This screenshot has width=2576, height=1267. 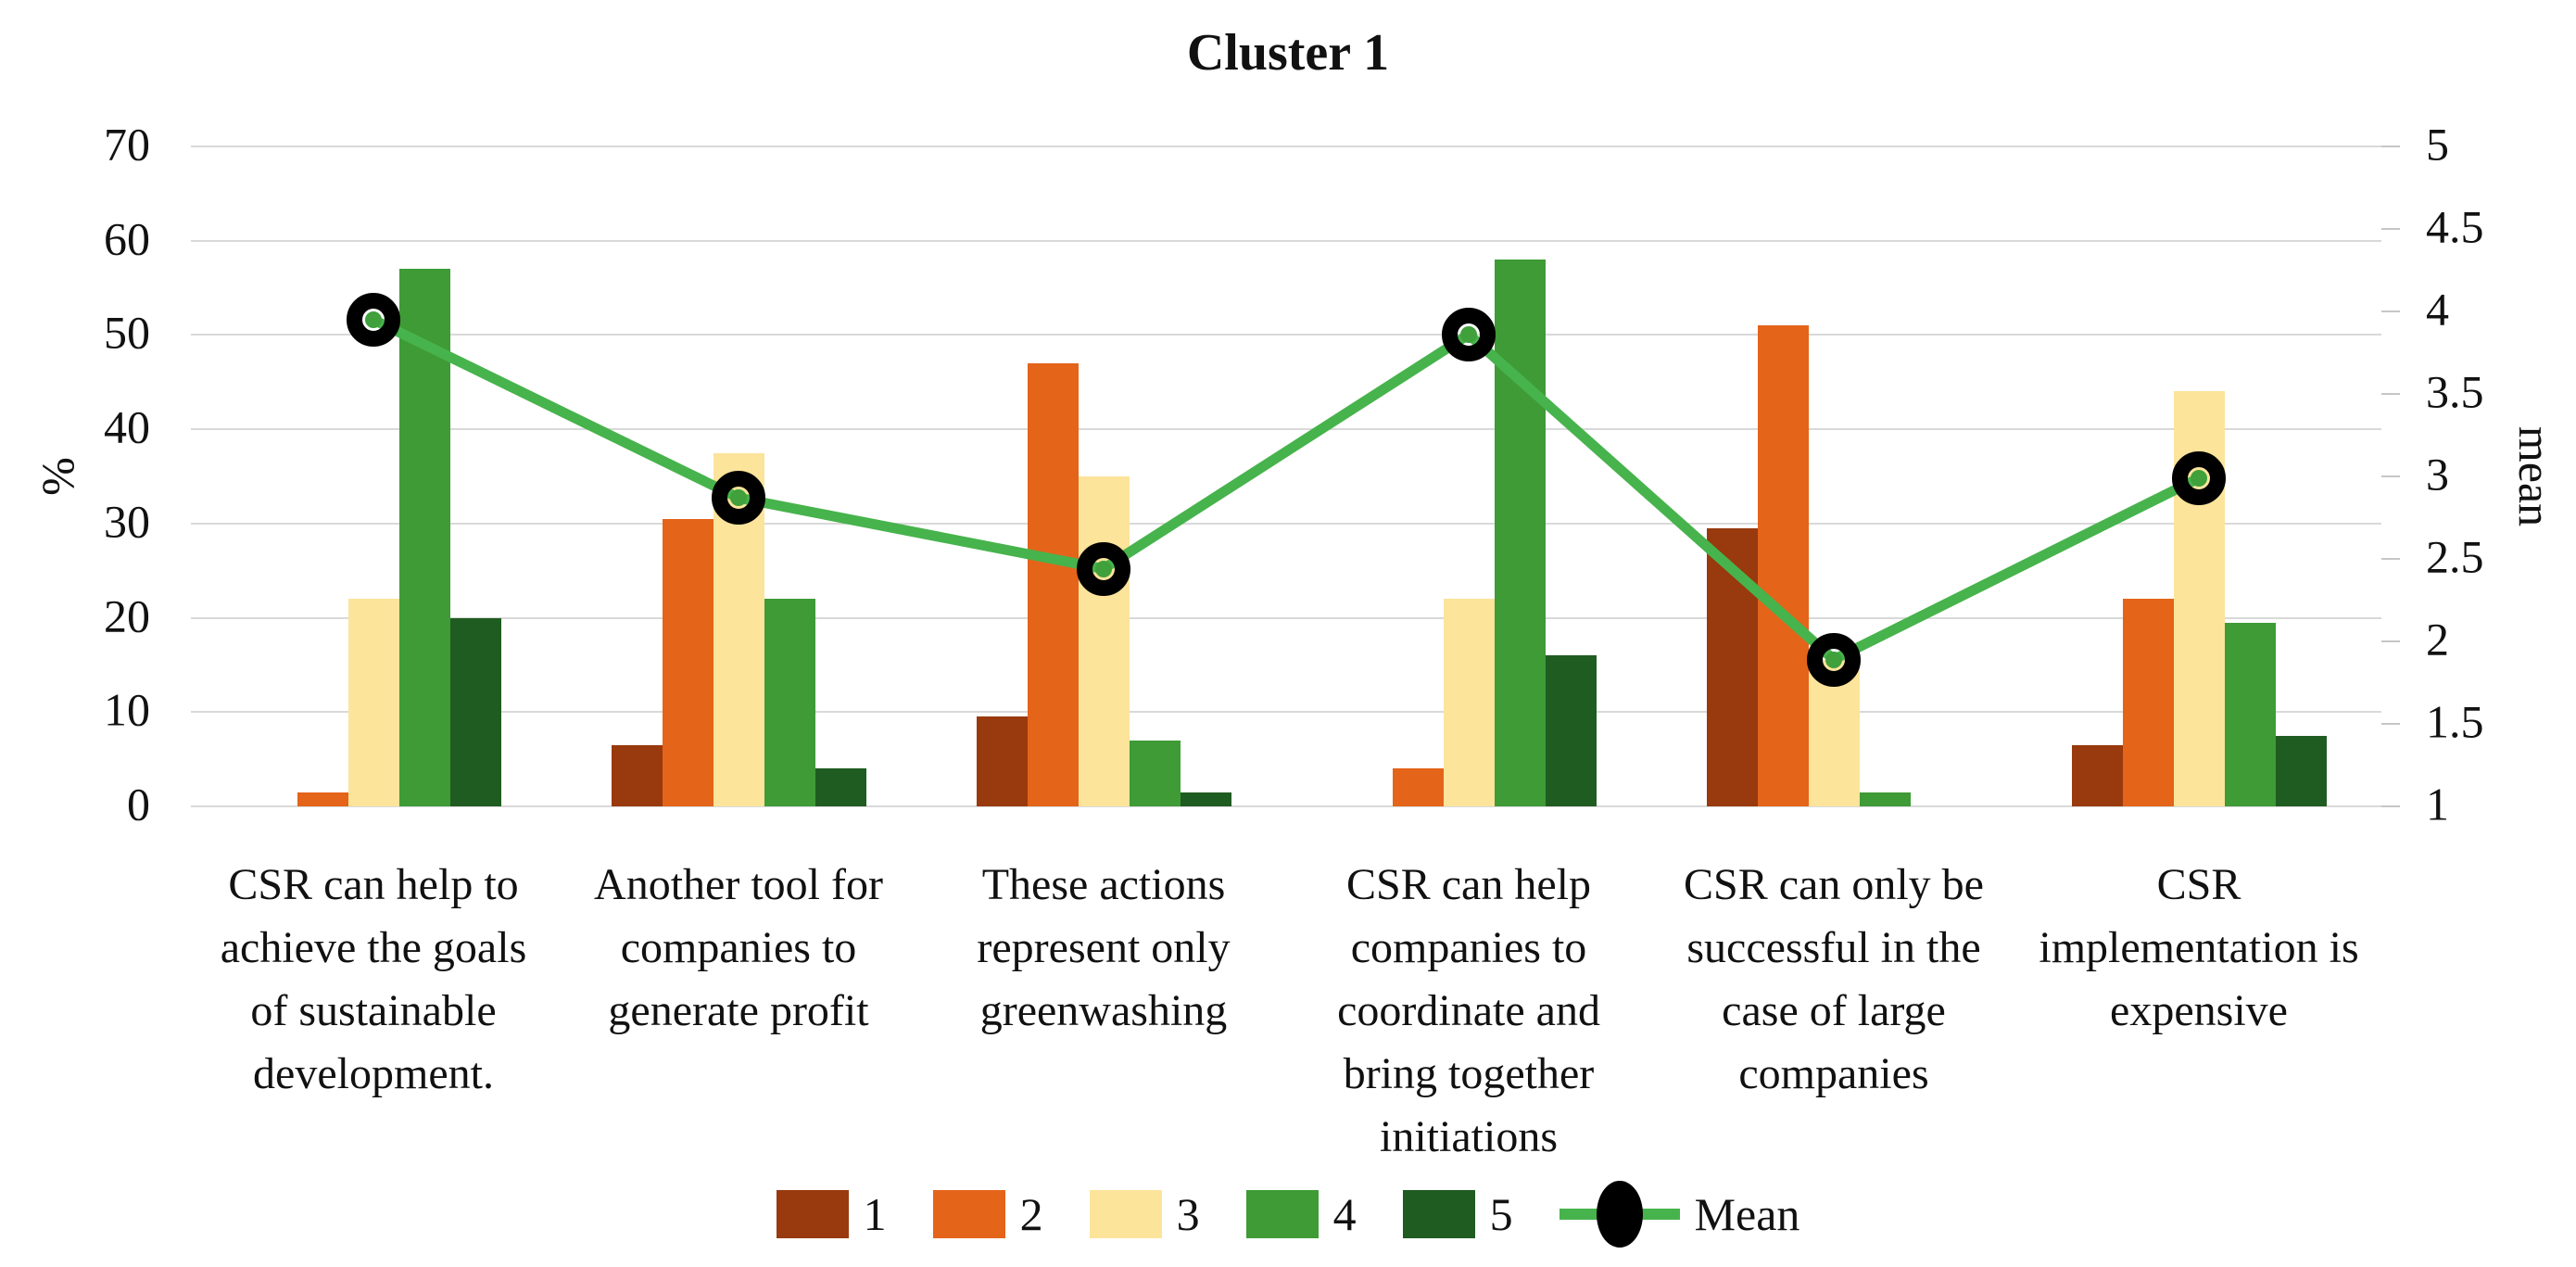 What do you see at coordinates (2199, 949) in the screenshot?
I see `category-label-6: CSR implementation is expensive` at bounding box center [2199, 949].